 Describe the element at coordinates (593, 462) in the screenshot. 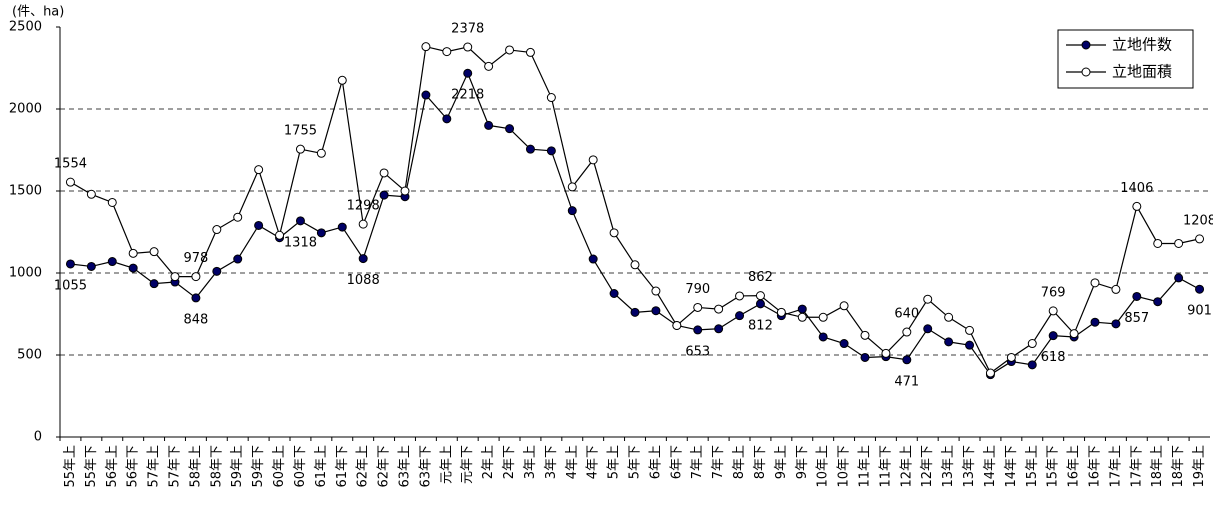

I see `x-tick-label: 4年下` at that location.